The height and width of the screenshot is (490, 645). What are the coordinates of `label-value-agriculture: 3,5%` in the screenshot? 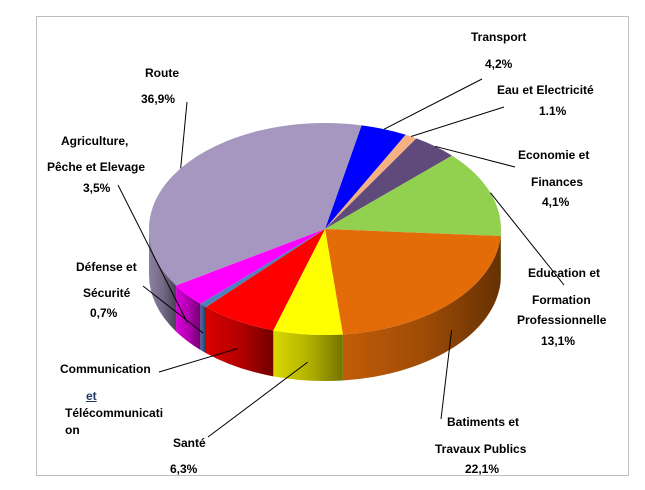 It's located at (97, 188).